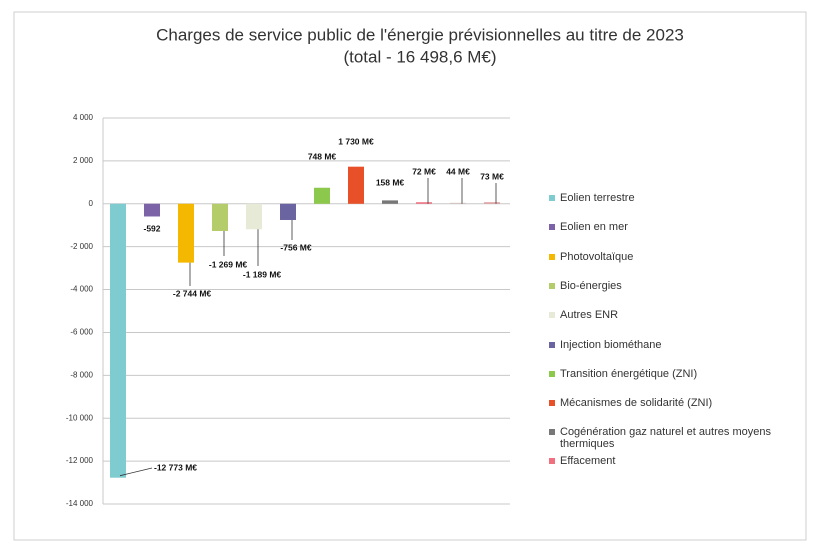 The image size is (816, 551). What do you see at coordinates (591, 285) in the screenshot?
I see `legend-label: Bio-énergies` at bounding box center [591, 285].